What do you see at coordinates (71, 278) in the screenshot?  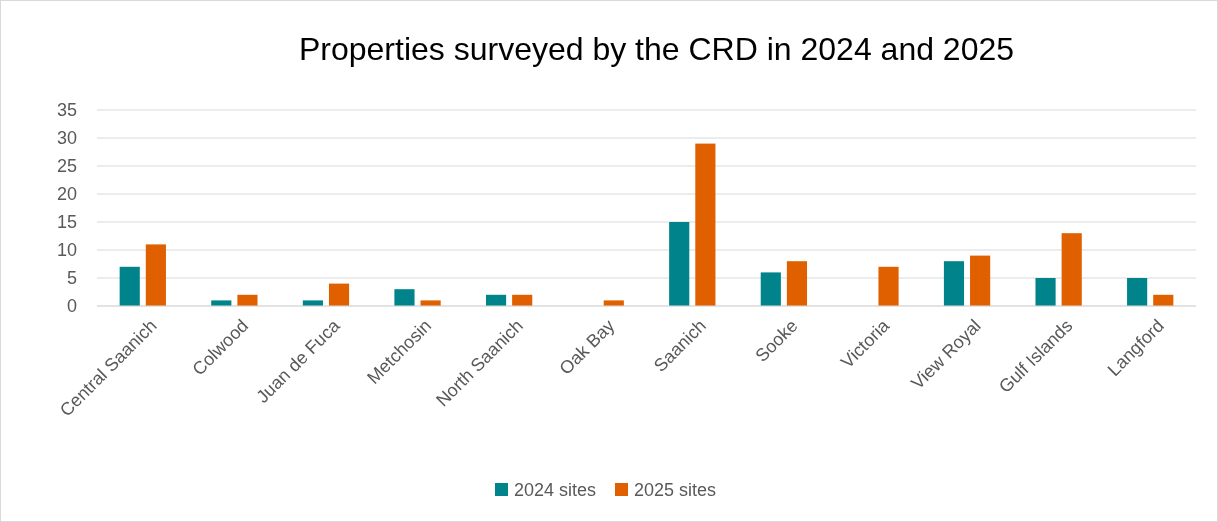 I see `y-tick-label: 5` at bounding box center [71, 278].